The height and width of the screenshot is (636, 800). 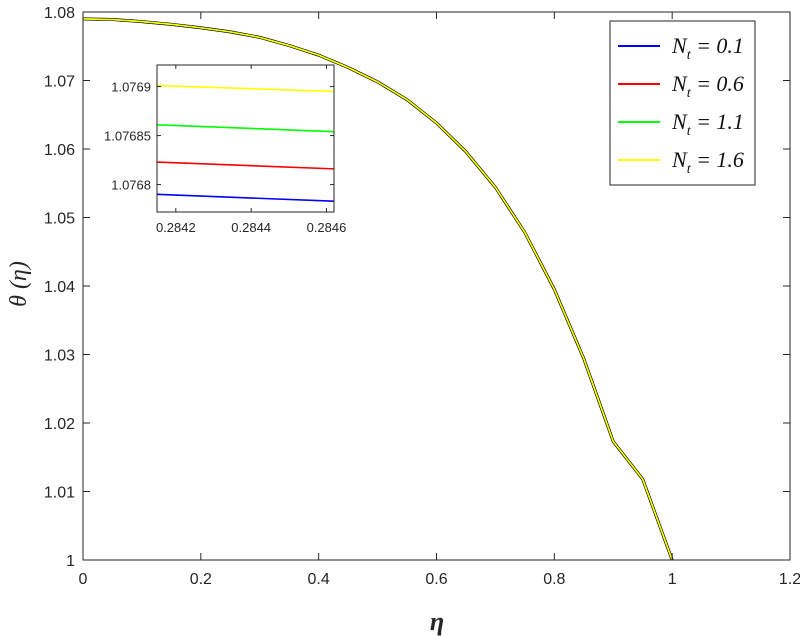 I want to click on inset-y-tick-label: 1.0769, so click(x=131, y=87).